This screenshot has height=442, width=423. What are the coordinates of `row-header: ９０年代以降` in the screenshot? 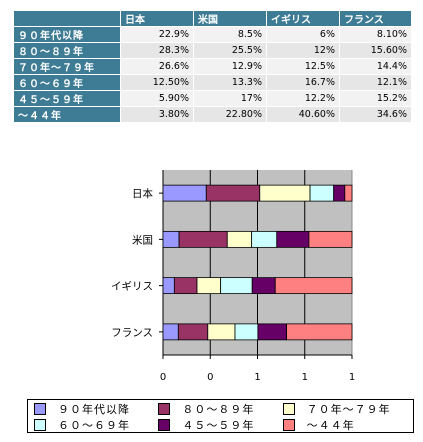 It's located at (67, 34).